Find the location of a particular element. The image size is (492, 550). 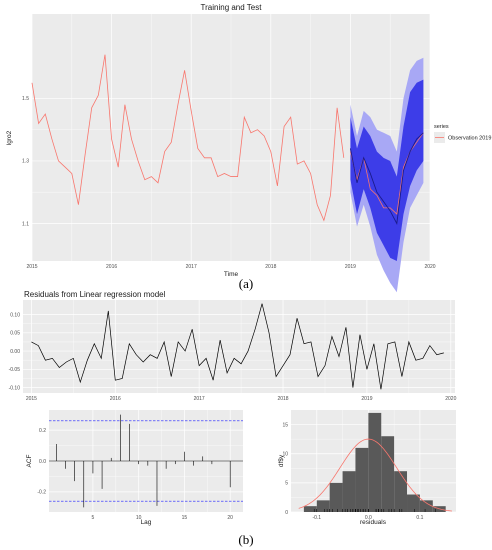

legend-title: series is located at coordinates (441, 127).